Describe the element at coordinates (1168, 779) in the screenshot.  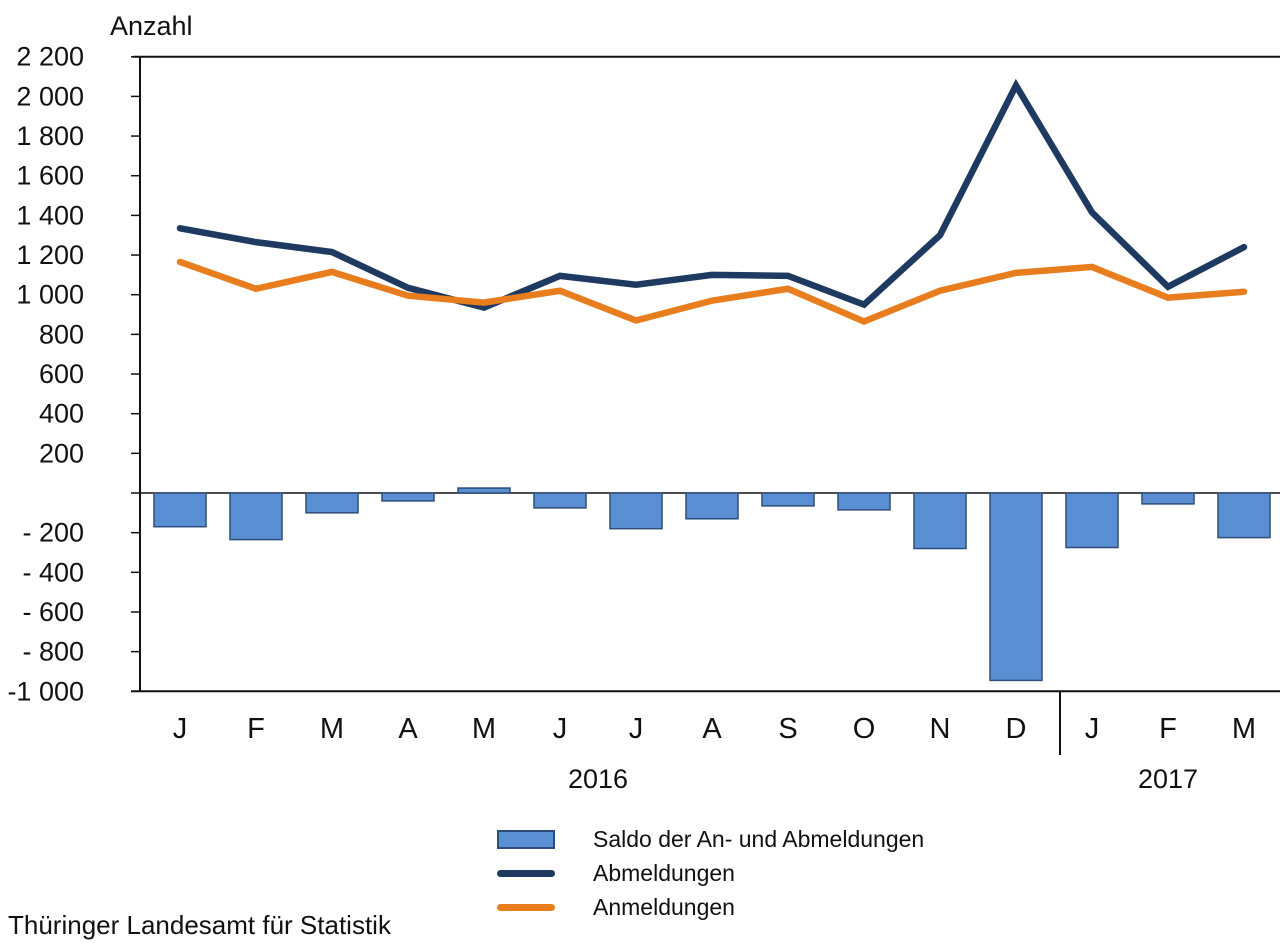
I see `year-label: 2017` at that location.